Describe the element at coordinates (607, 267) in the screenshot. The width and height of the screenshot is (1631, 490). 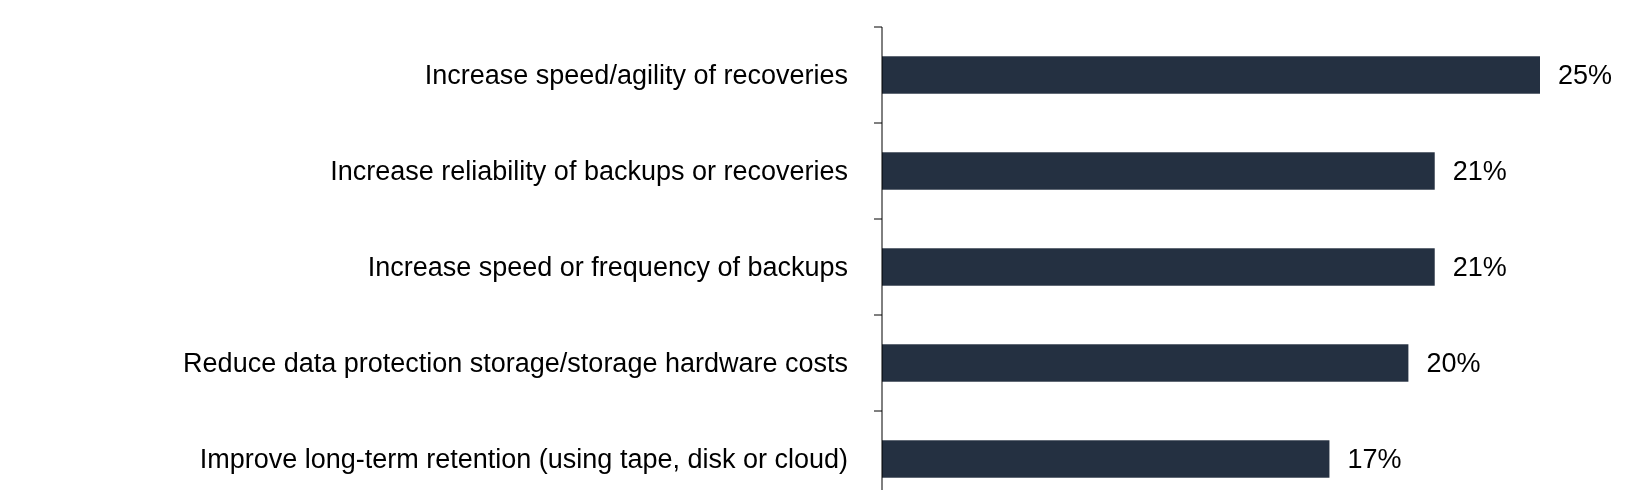
I see `y-tick-label: Increase speed or frequency of backups` at that location.